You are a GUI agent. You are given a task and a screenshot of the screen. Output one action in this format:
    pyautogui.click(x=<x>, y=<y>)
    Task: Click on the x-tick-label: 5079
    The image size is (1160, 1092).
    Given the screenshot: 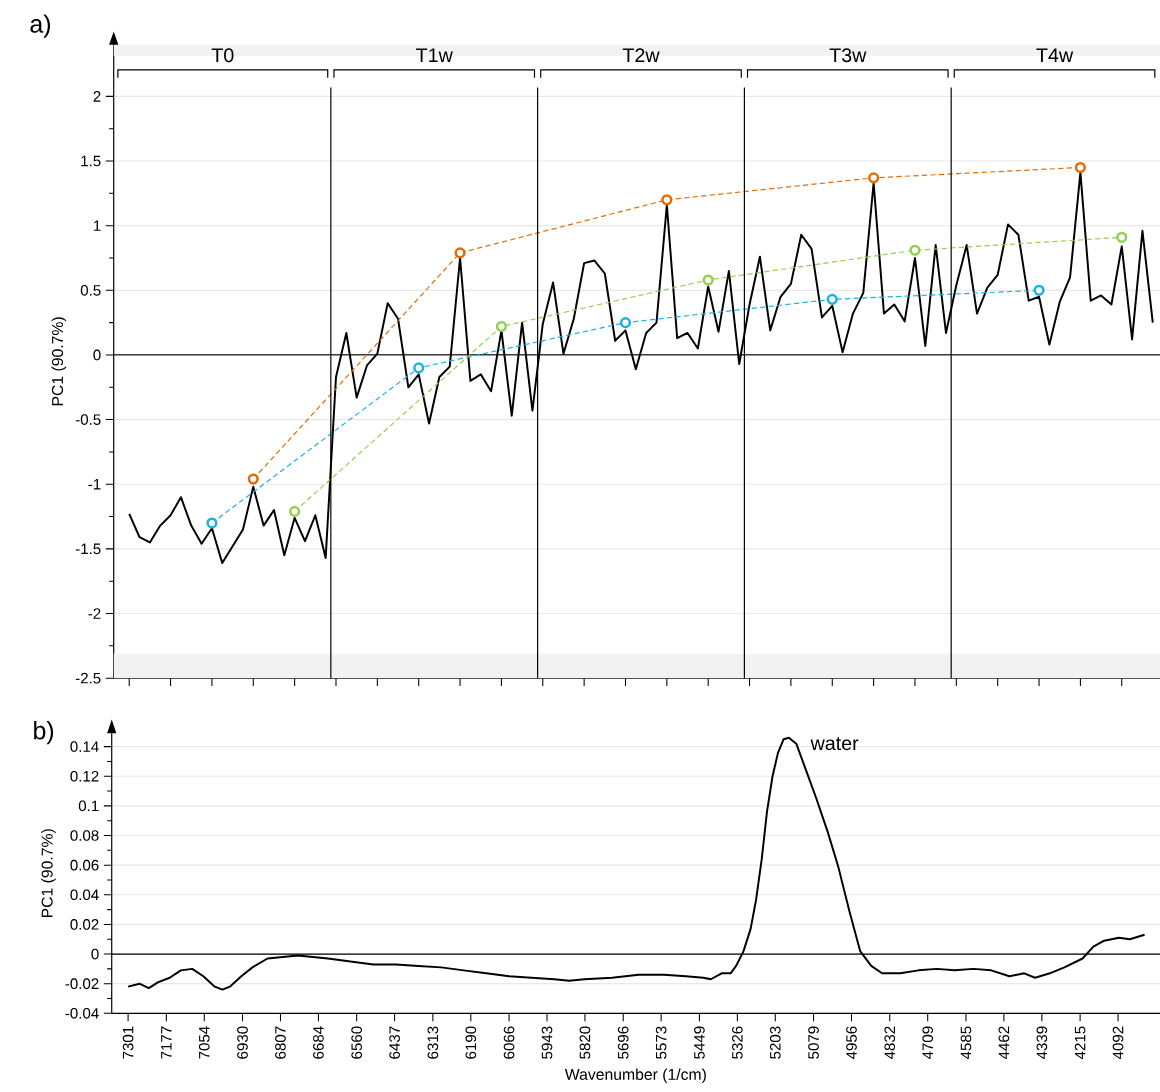 What is the action you would take?
    pyautogui.click(x=813, y=1043)
    